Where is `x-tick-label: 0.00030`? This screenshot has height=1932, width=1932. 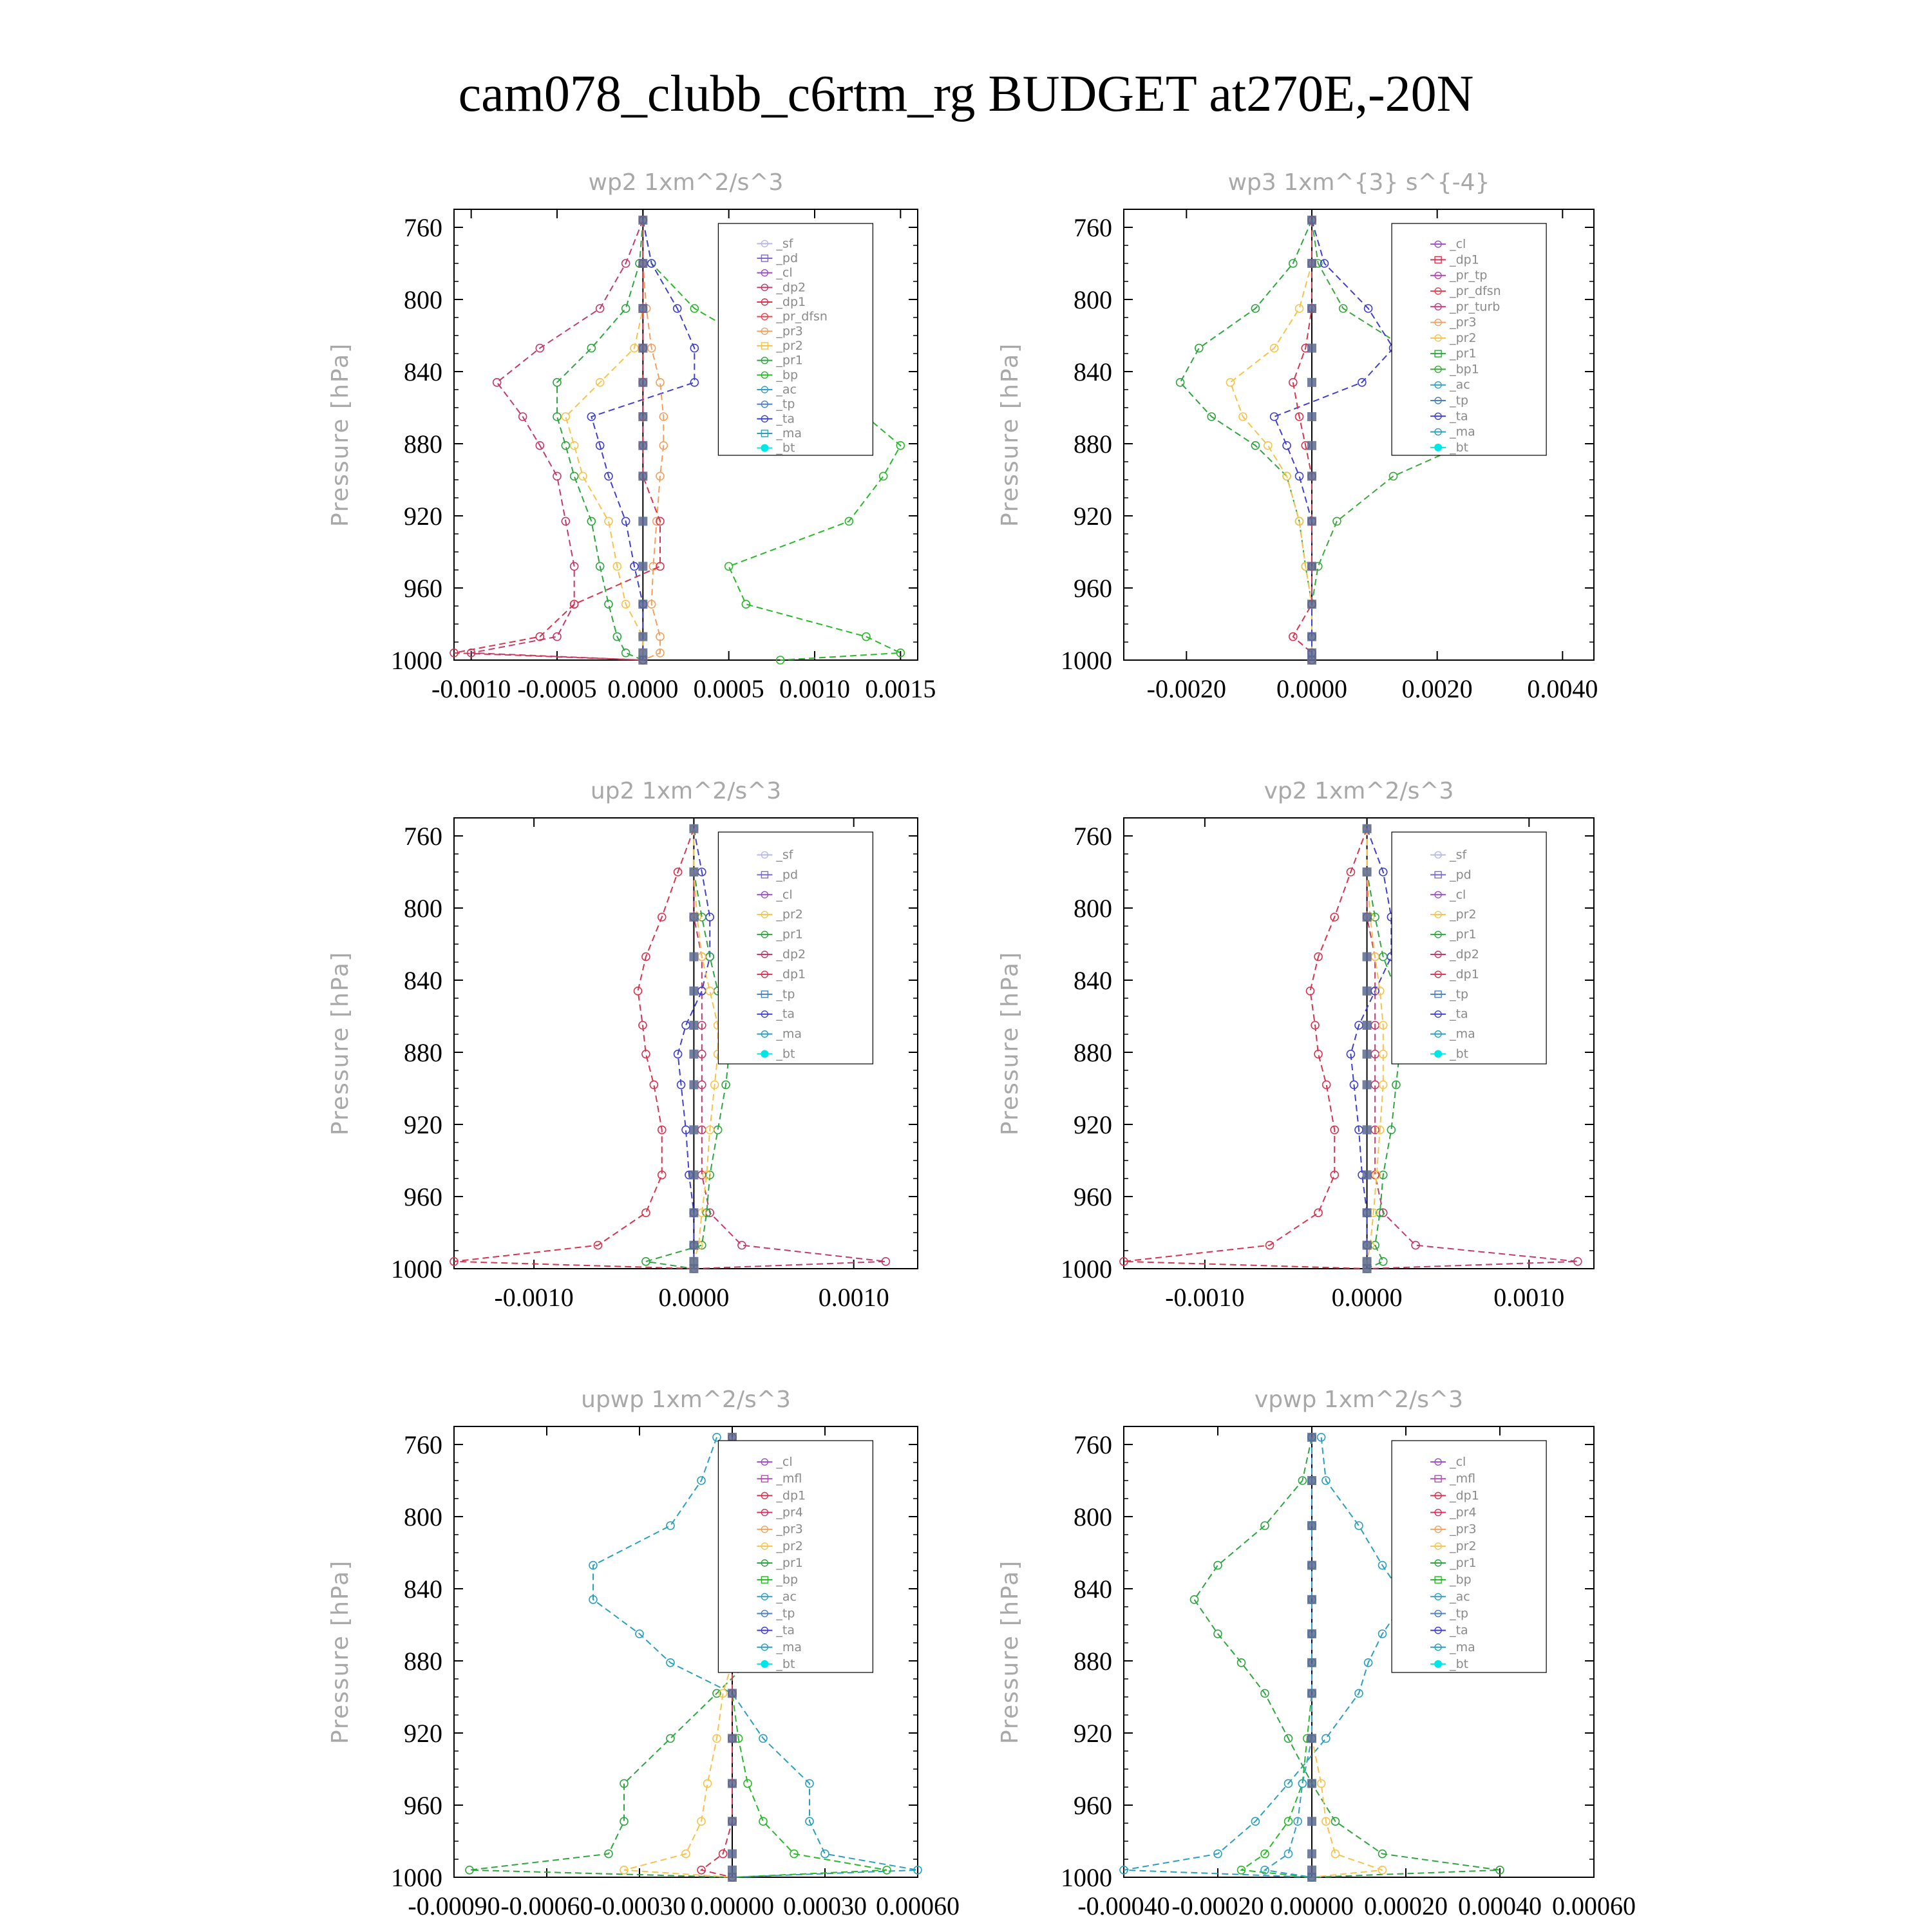
x-tick-label: 0.00030 is located at coordinates (825, 1905).